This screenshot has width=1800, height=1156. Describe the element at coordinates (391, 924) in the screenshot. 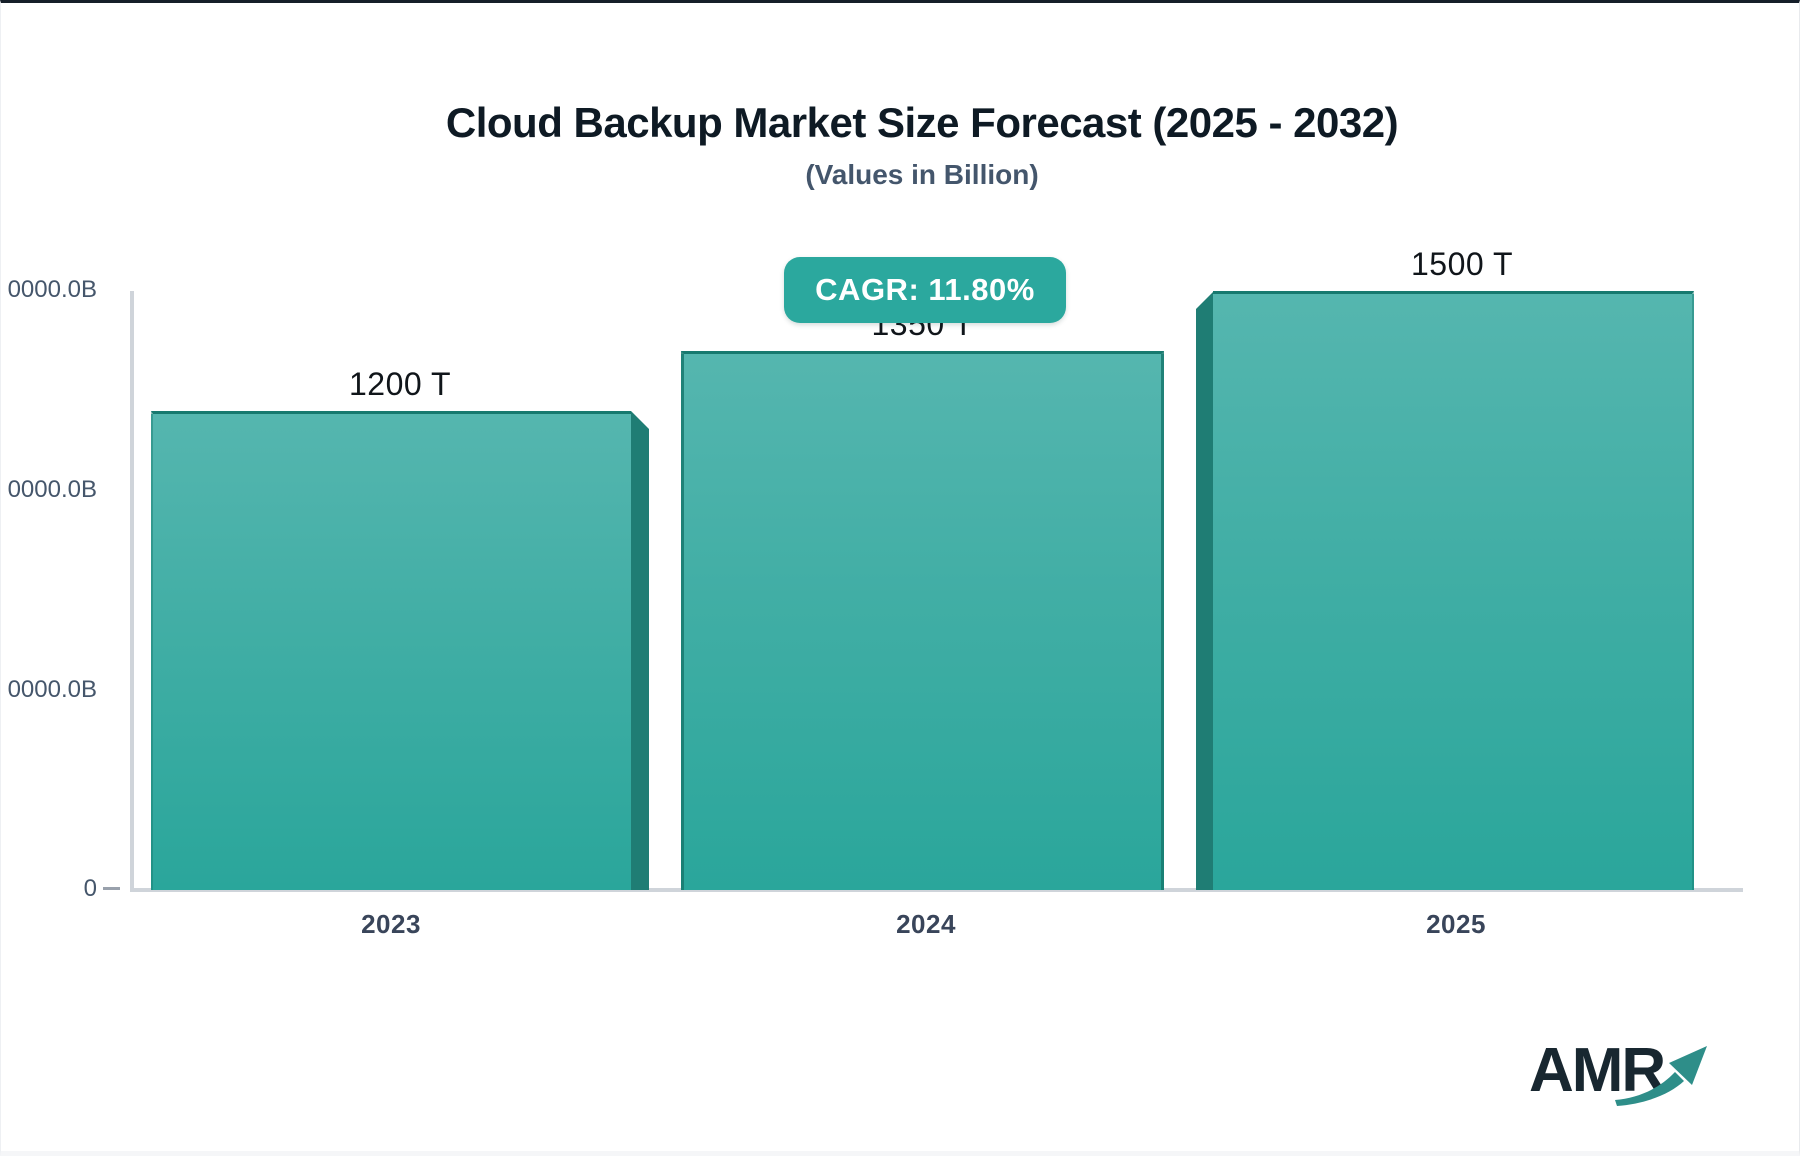

I see `x-axis-tick-label: 2023` at that location.